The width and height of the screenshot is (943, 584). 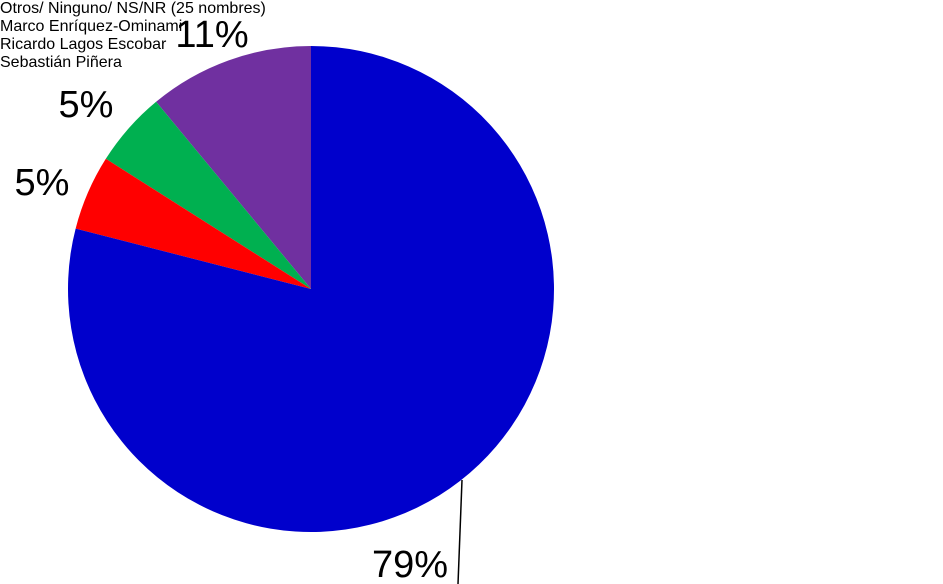 What do you see at coordinates (471, 27) in the screenshot?
I see `legend-item: Marco Enríquez-Ominami` at bounding box center [471, 27].